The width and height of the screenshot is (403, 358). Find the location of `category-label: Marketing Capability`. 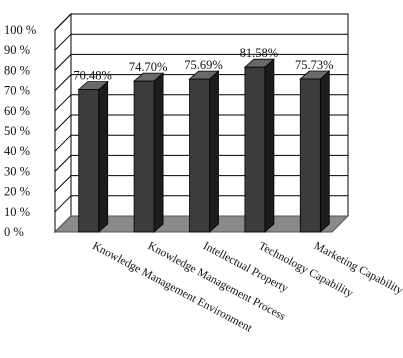

category-label: Marketing Capability is located at coordinates (357, 268).